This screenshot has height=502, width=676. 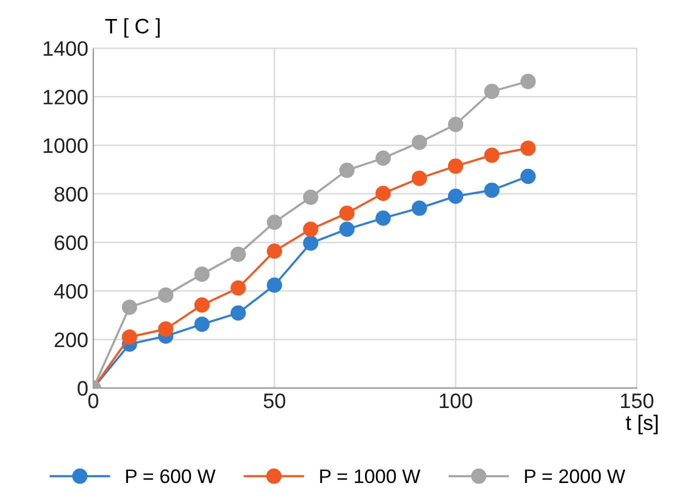 I want to click on y-tick-label: 1000, so click(x=66, y=146).